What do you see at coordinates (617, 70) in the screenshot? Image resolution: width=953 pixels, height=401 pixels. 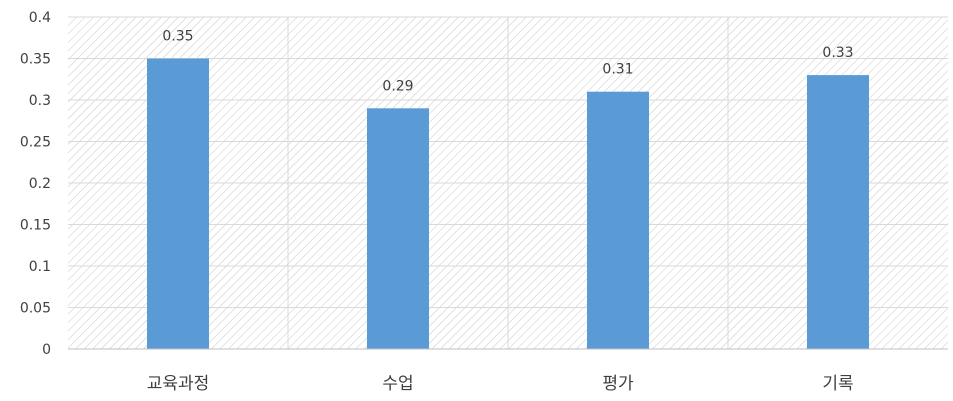 I see `data-label: 0.31` at bounding box center [617, 70].